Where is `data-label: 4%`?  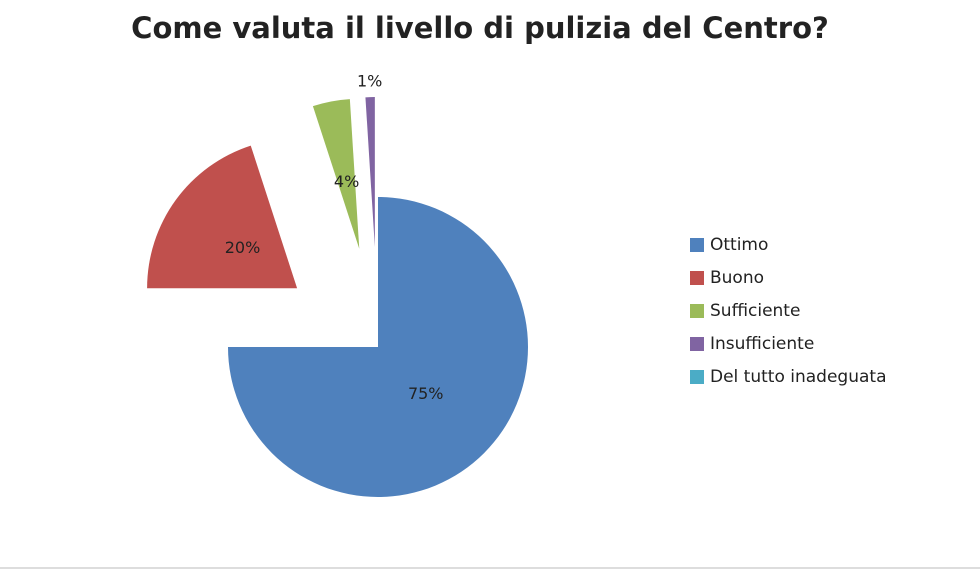 data-label: 4% is located at coordinates (346, 181).